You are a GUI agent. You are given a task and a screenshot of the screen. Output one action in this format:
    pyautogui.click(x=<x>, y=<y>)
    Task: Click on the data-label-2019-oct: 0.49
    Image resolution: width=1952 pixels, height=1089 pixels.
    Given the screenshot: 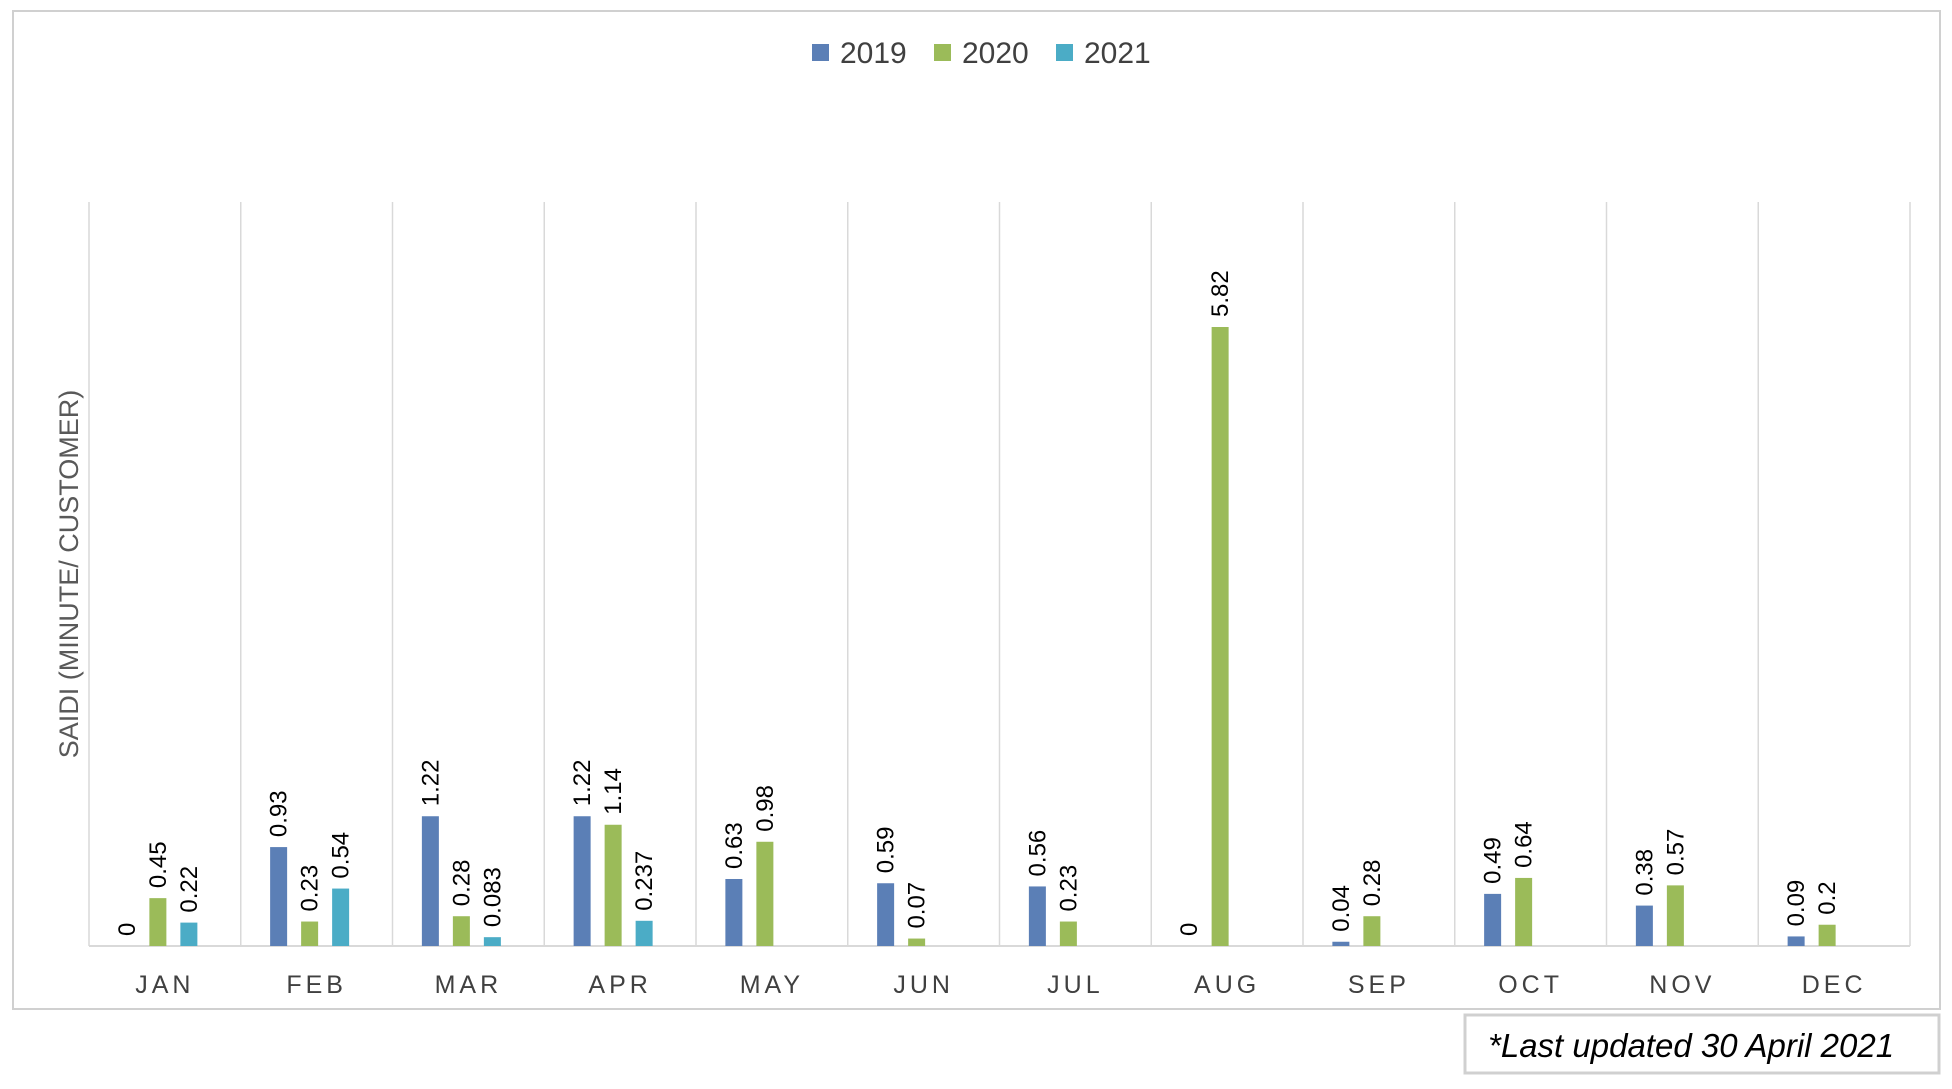 What is the action you would take?
    pyautogui.click(x=1493, y=860)
    